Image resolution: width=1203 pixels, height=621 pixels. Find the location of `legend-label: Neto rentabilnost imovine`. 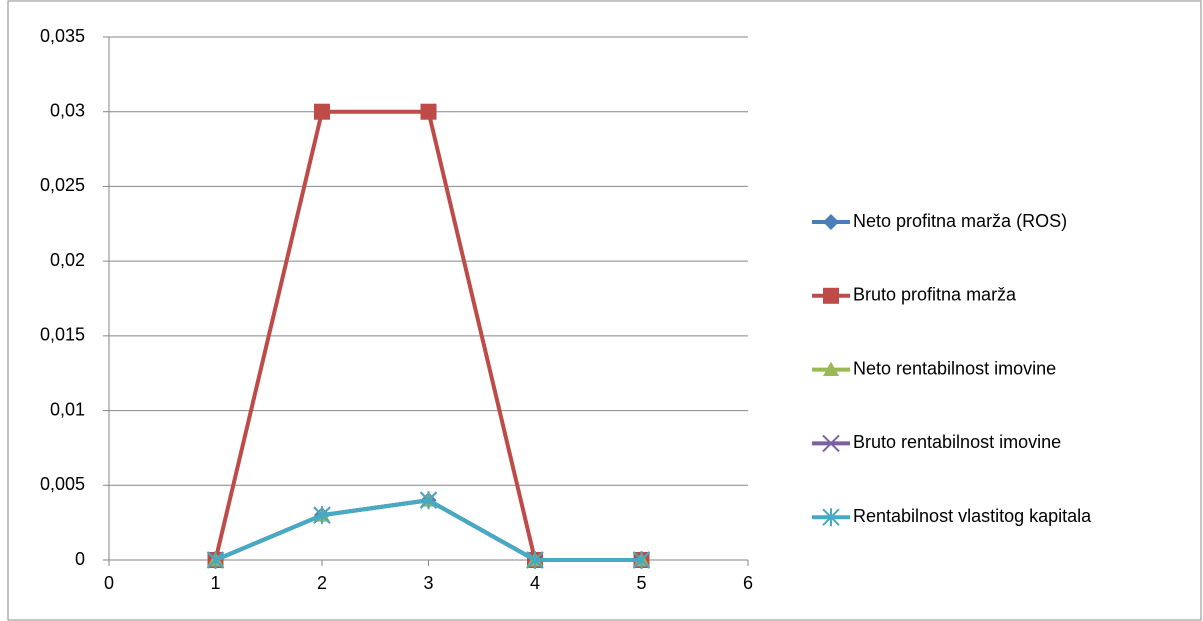

legend-label: Neto rentabilnost imovine is located at coordinates (954, 368).